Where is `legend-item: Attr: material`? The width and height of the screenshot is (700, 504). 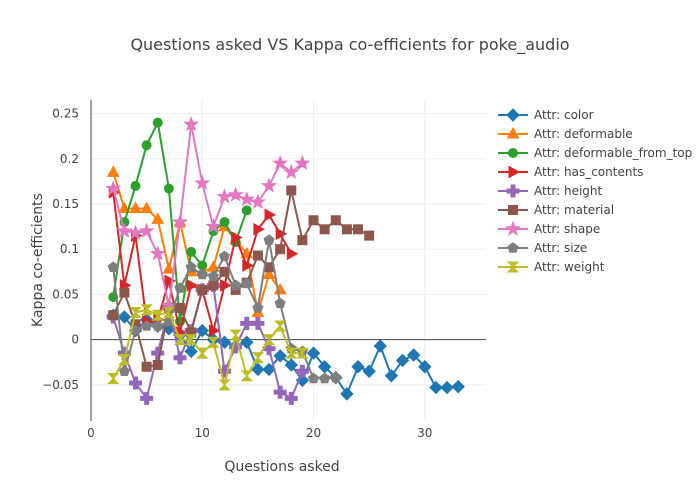 legend-item: Attr: material is located at coordinates (556, 210).